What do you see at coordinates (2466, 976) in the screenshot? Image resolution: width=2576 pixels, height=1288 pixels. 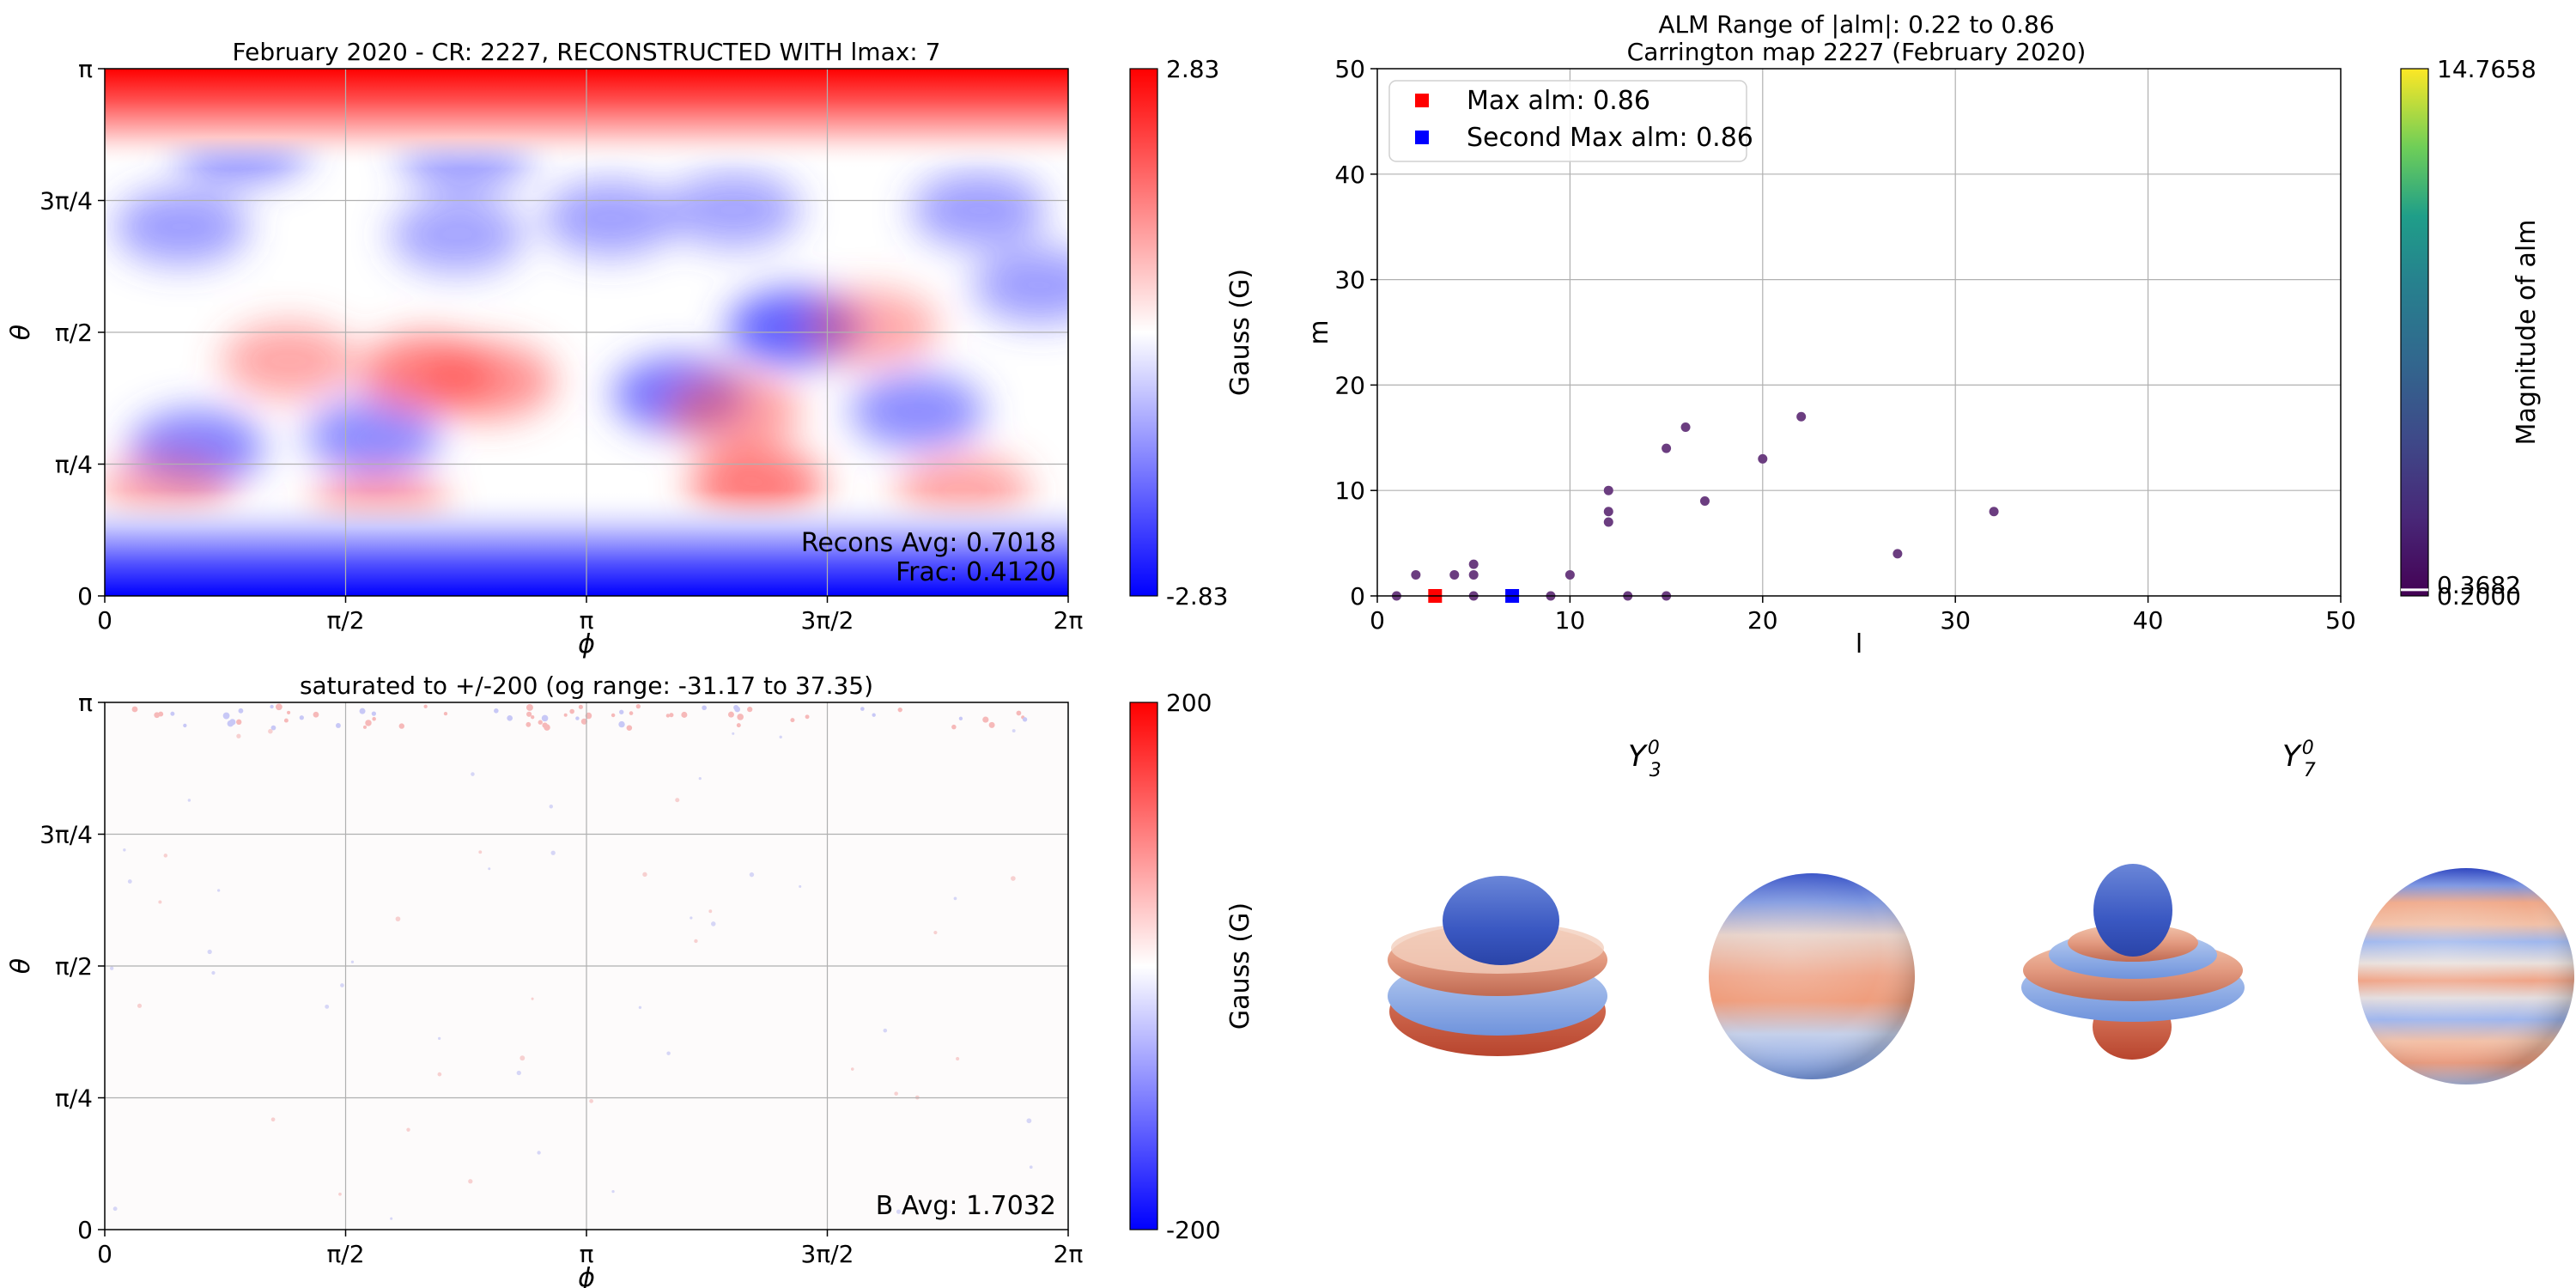 I see `y7-sphere` at bounding box center [2466, 976].